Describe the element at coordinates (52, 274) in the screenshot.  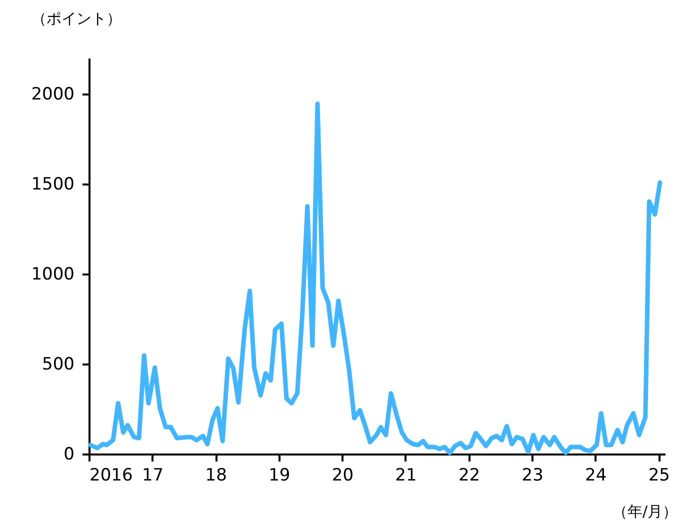
I see `y-tick-label: 1000` at that location.